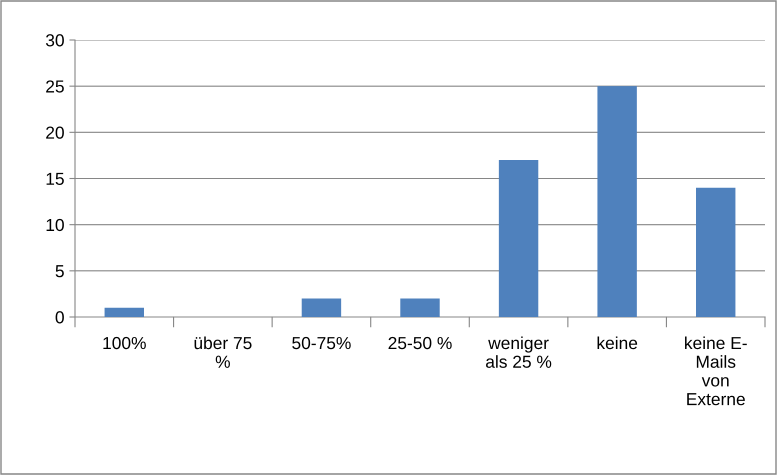 This screenshot has height=475, width=777. I want to click on x-tick-label: keine E-Mails von Externe, so click(716, 371).